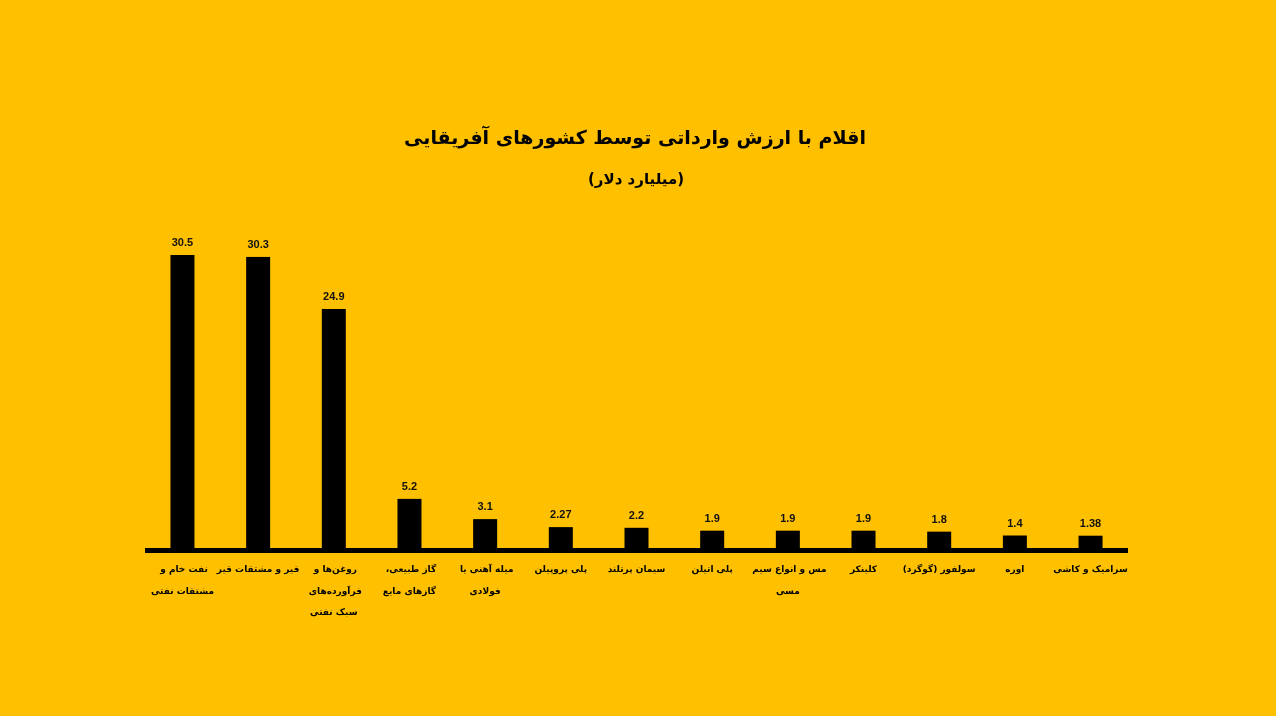  Describe the element at coordinates (258, 243) in the screenshot. I see `data-label: 30.3` at that location.